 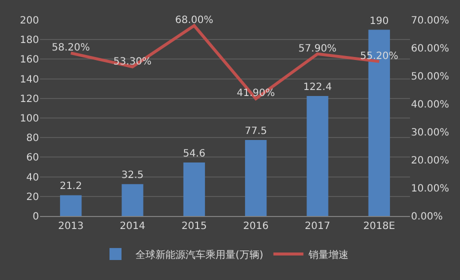 I want to click on y-tick-label: 80, so click(x=32, y=138).